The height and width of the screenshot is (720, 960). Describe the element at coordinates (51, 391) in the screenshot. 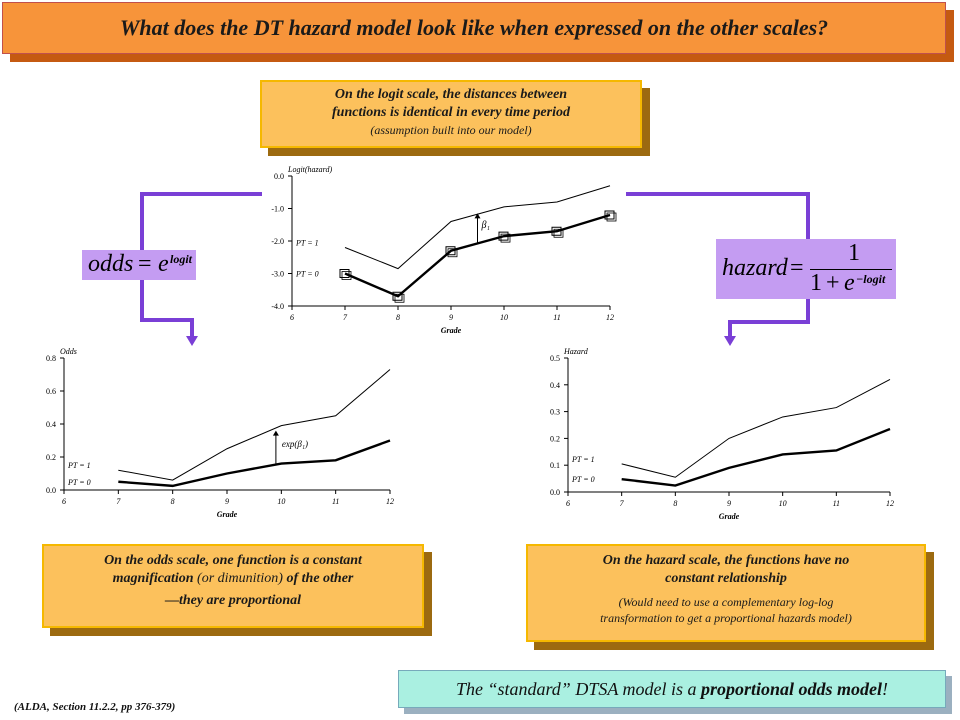

I see `y-tick-label: 0.6` at that location.